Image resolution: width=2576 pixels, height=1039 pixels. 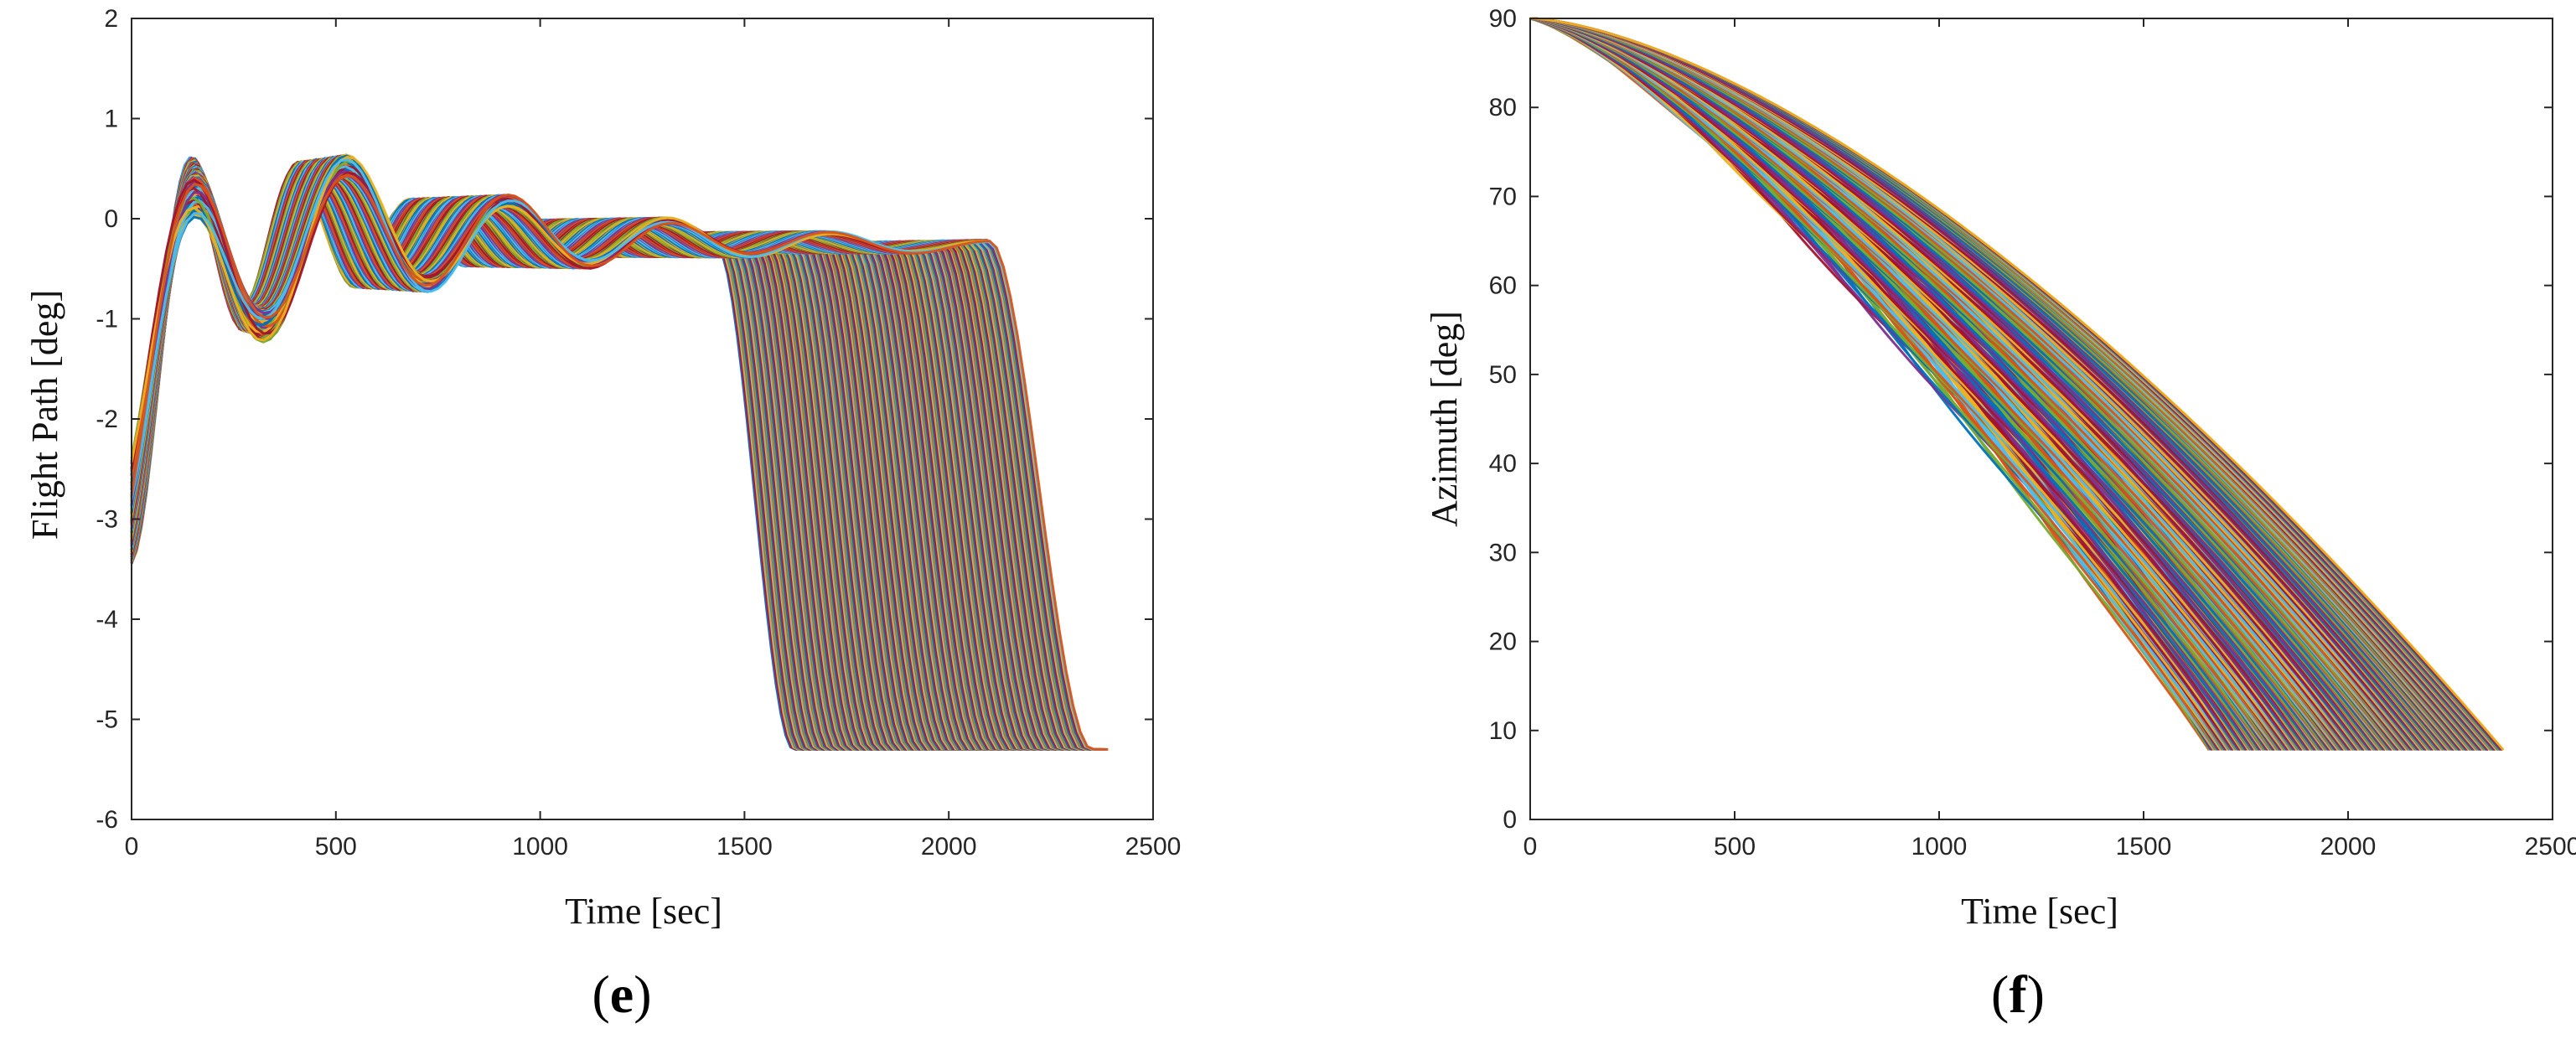 I want to click on flight-path-y-tick-label: -2, so click(x=107, y=420).